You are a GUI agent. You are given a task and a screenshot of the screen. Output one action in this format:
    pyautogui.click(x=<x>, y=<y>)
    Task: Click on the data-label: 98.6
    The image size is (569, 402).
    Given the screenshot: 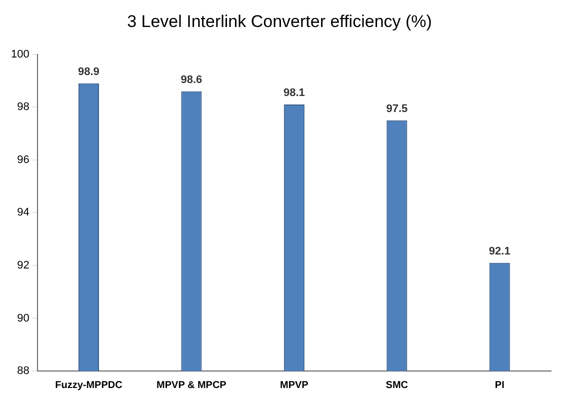 What is the action you would take?
    pyautogui.click(x=191, y=80)
    